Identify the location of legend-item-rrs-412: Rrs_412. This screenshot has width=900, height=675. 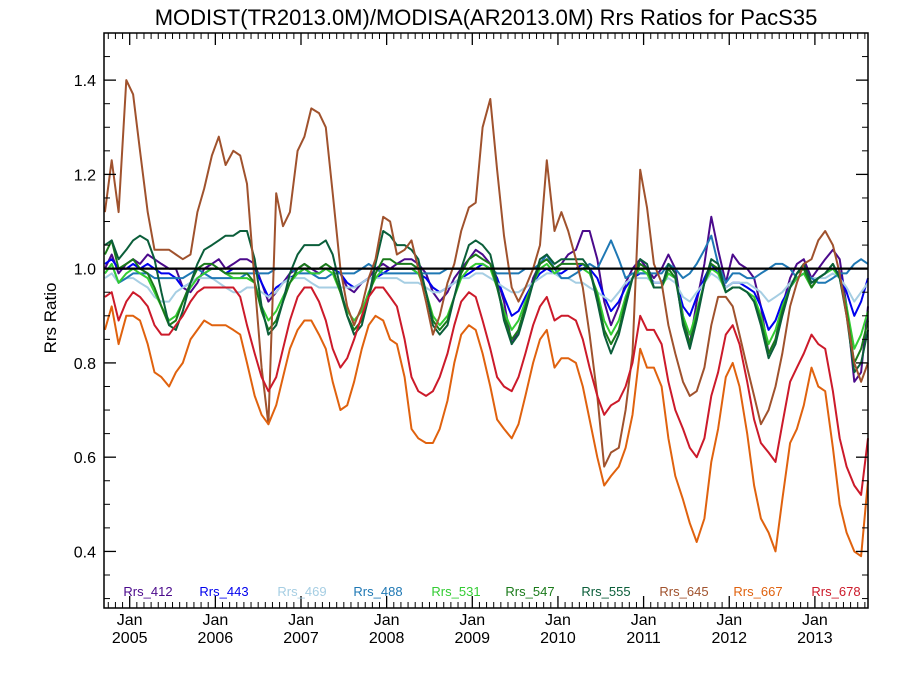
(147, 591).